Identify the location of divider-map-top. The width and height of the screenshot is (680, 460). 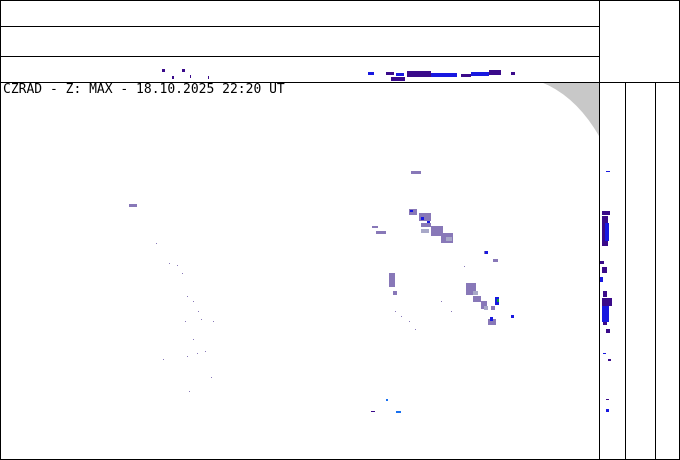
(340, 82).